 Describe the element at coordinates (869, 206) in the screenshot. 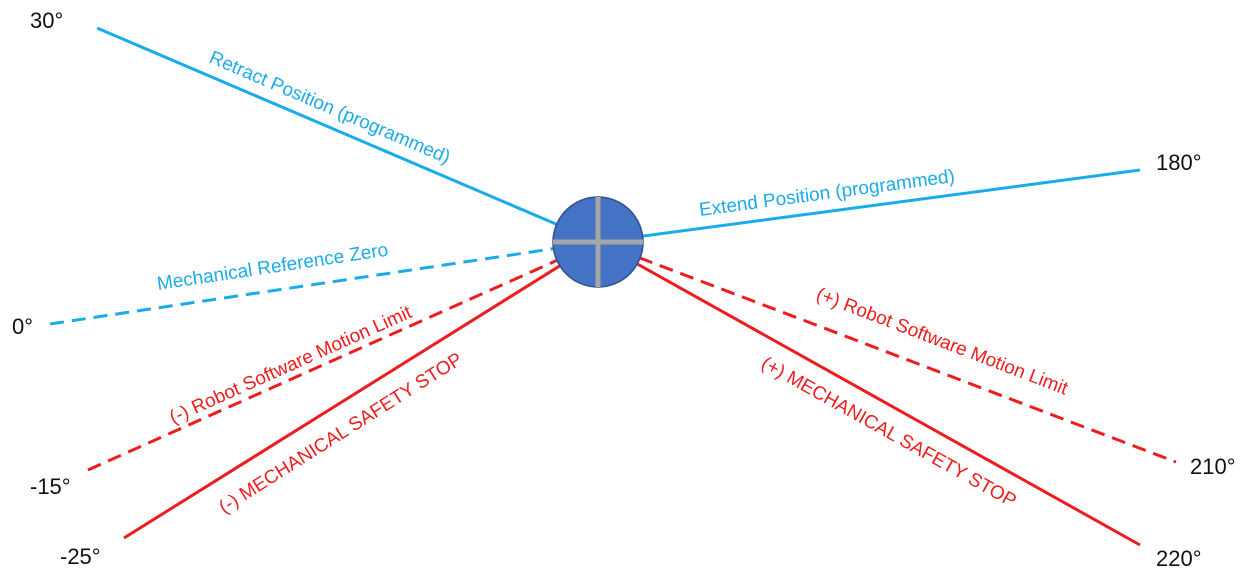

I see `extend-position-line` at that location.